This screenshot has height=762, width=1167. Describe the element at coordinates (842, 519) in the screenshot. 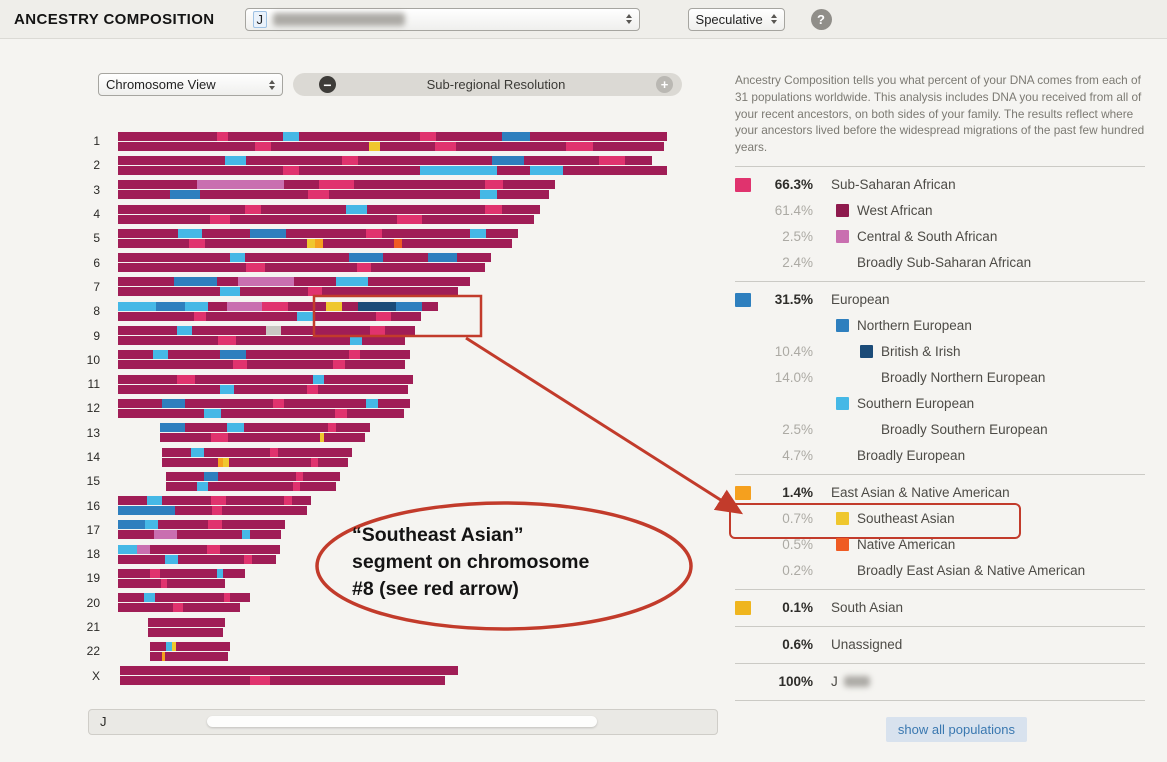

I see `population-swatch` at that location.